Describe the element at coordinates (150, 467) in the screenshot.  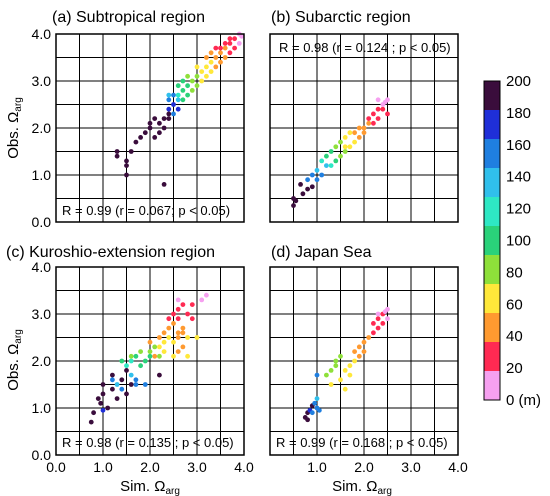
I see `x-tick-label: 2.0` at that location.